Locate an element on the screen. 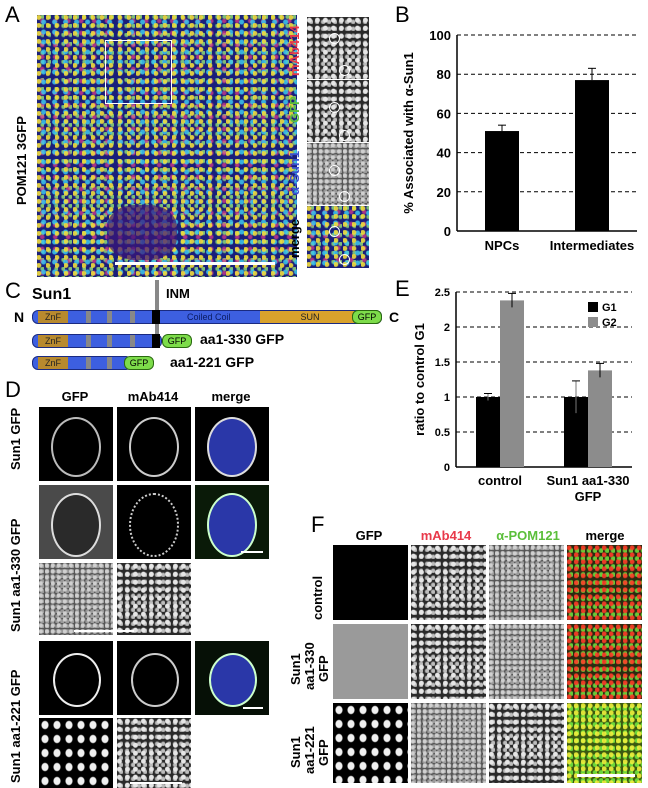  panel-c-title: Sun1 is located at coordinates (52, 294).